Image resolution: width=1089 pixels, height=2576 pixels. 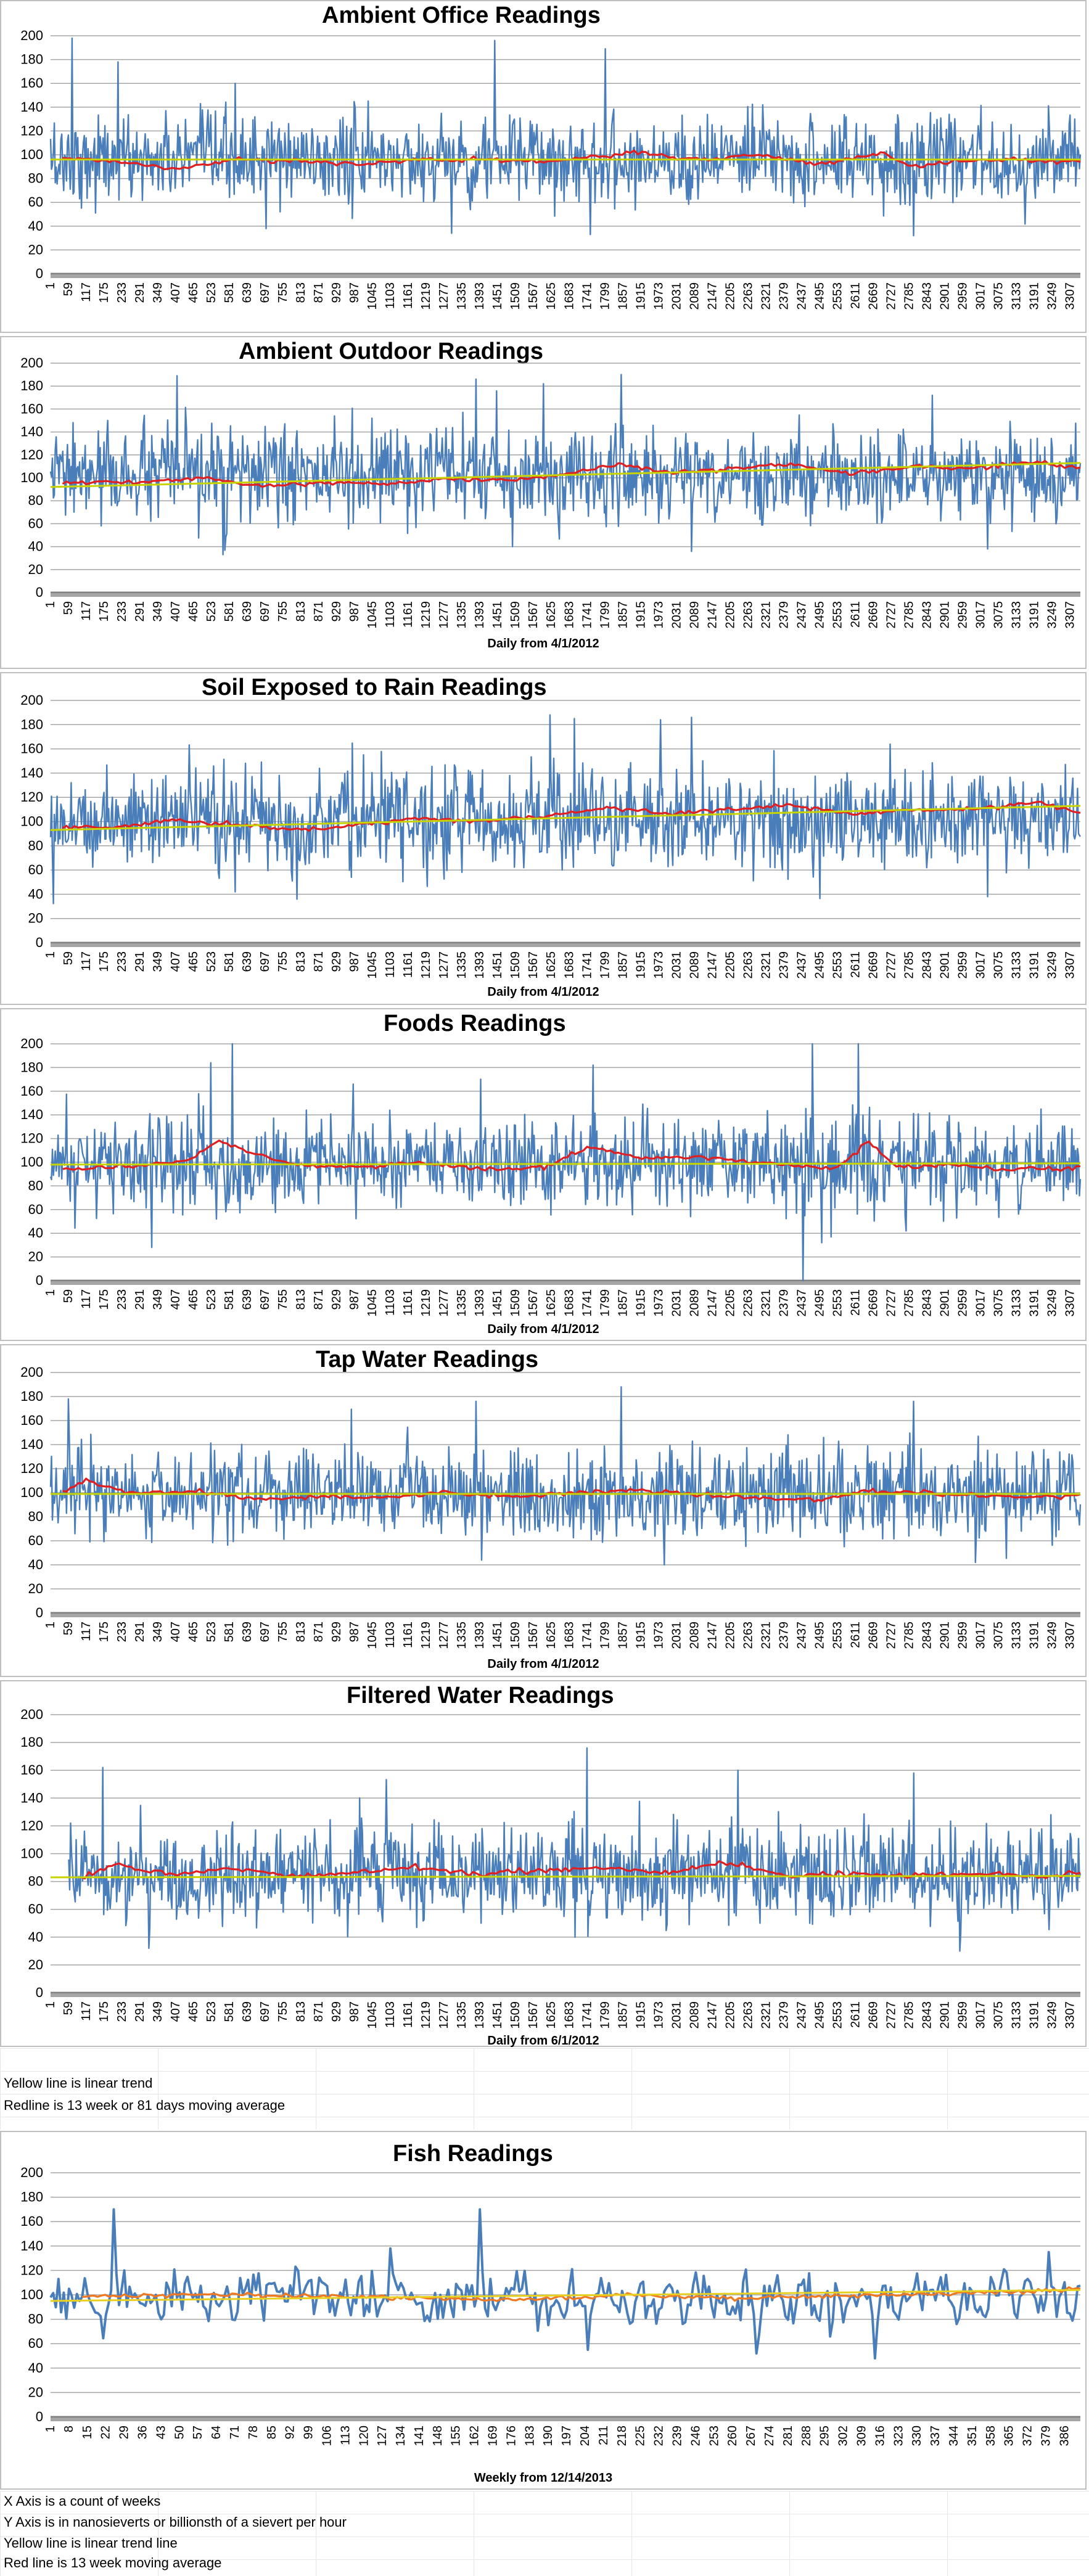 I want to click on x-tick-label: 465, so click(x=193, y=961).